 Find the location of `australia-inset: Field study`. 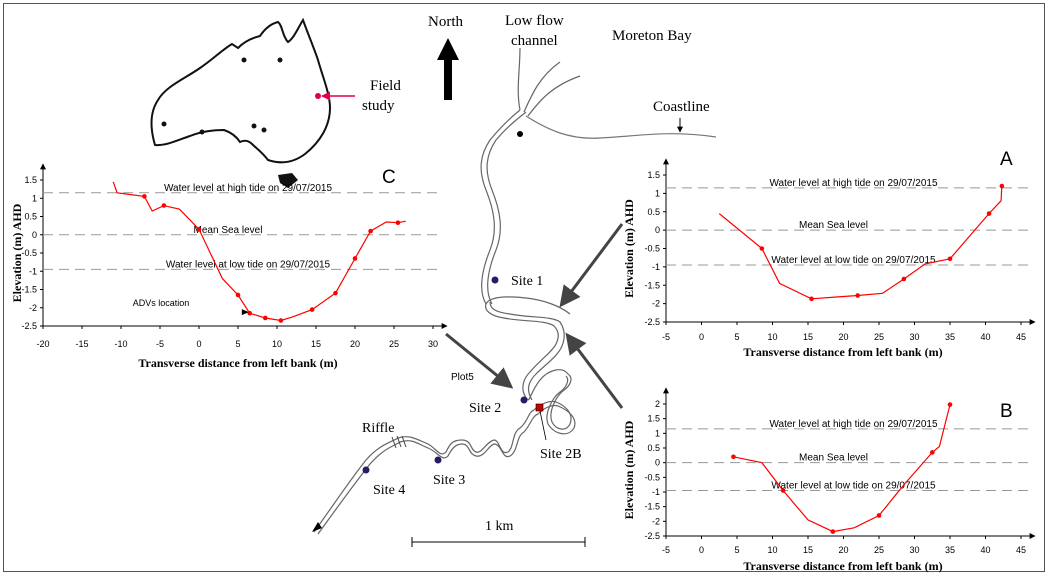

australia-inset: Field study is located at coordinates (275, 102).